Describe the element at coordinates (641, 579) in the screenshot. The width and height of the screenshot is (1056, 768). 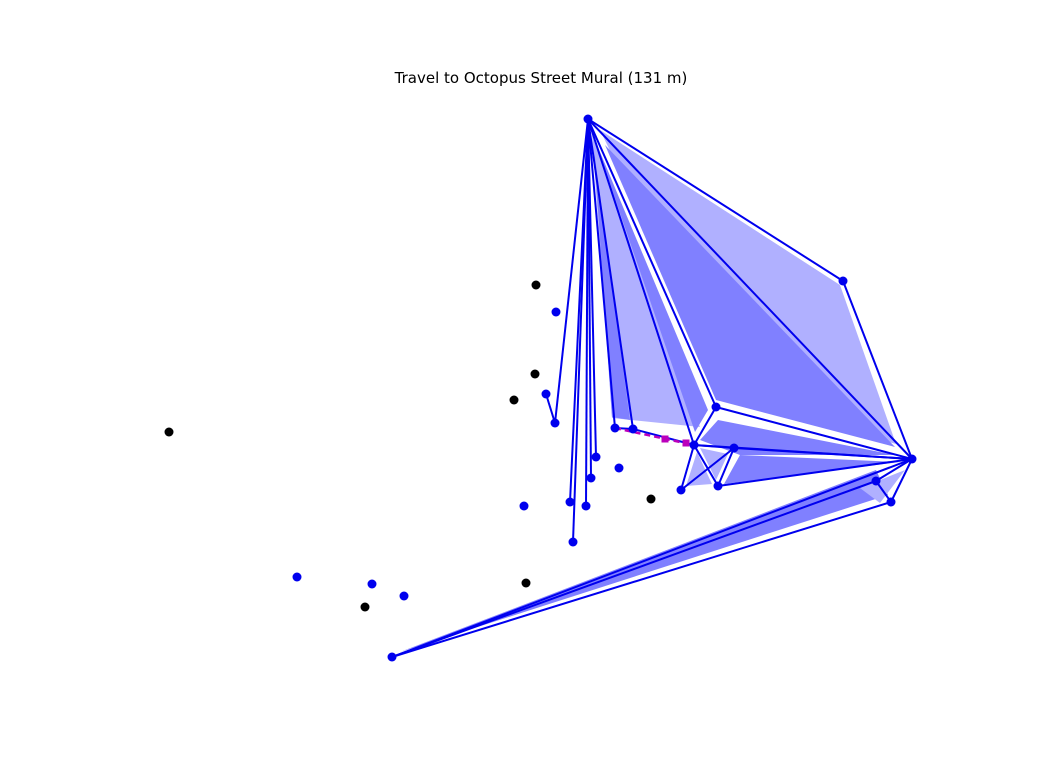
I see `edge-s1-e4` at that location.